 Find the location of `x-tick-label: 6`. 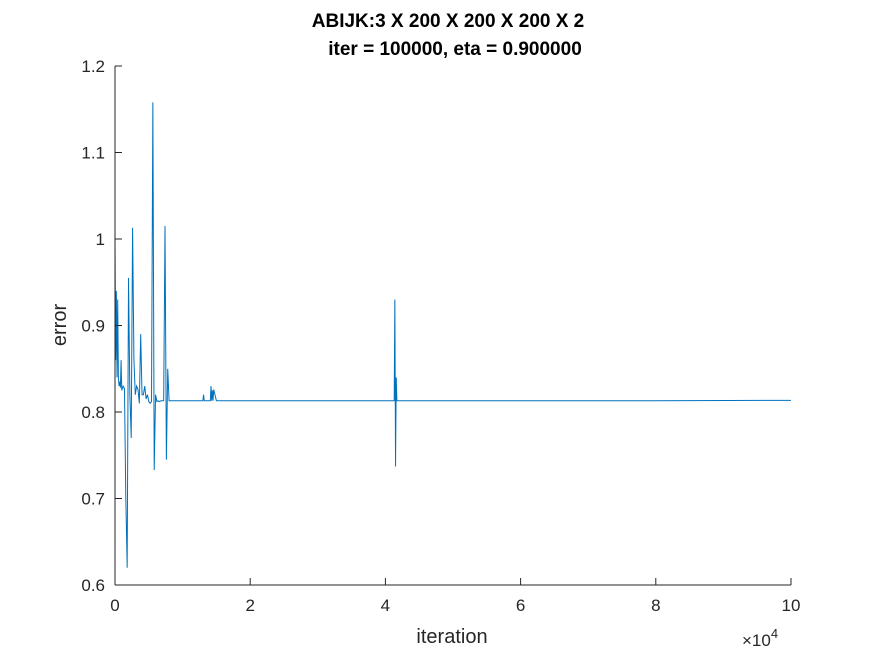

x-tick-label: 6 is located at coordinates (520, 605).